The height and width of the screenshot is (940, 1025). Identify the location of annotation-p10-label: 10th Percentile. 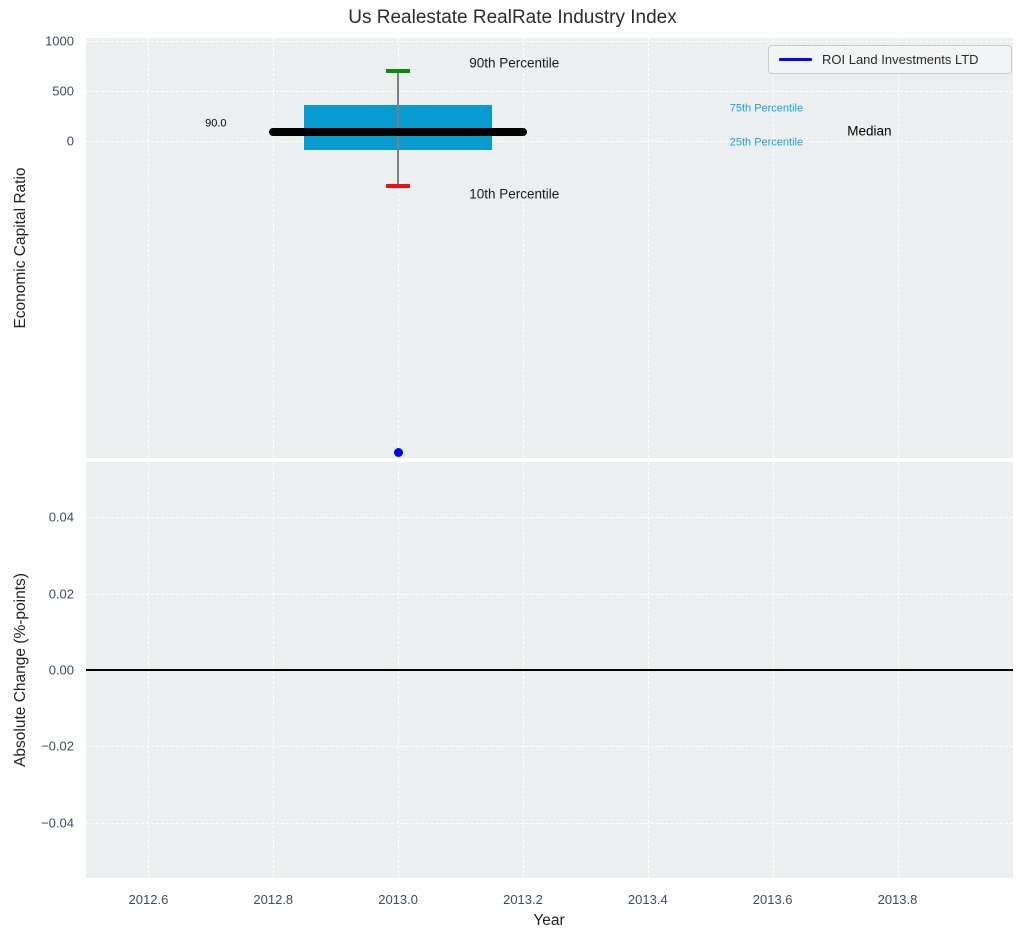
(514, 194).